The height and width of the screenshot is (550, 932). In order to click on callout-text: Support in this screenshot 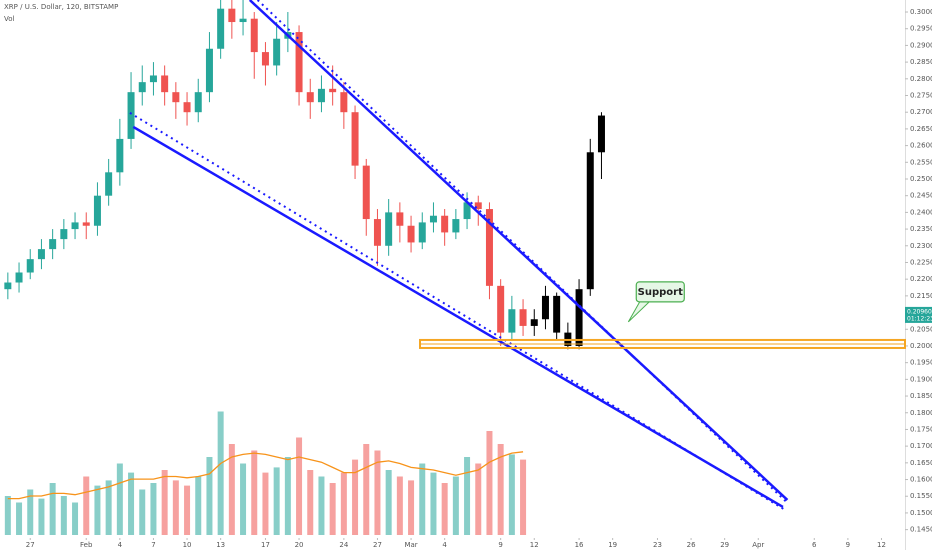, I will do `click(660, 292)`.